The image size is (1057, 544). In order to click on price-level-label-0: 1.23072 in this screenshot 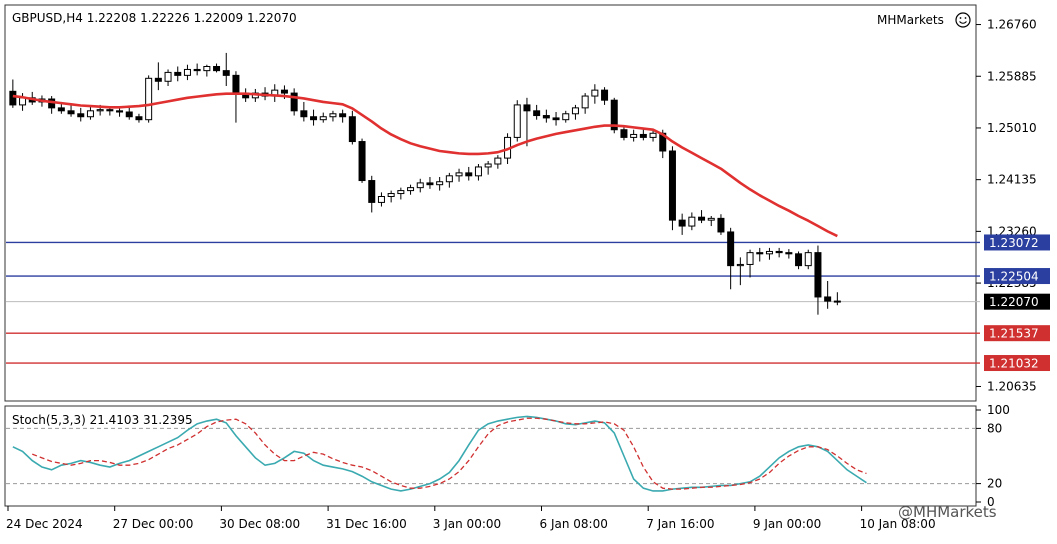, I will do `click(1017, 242)`.